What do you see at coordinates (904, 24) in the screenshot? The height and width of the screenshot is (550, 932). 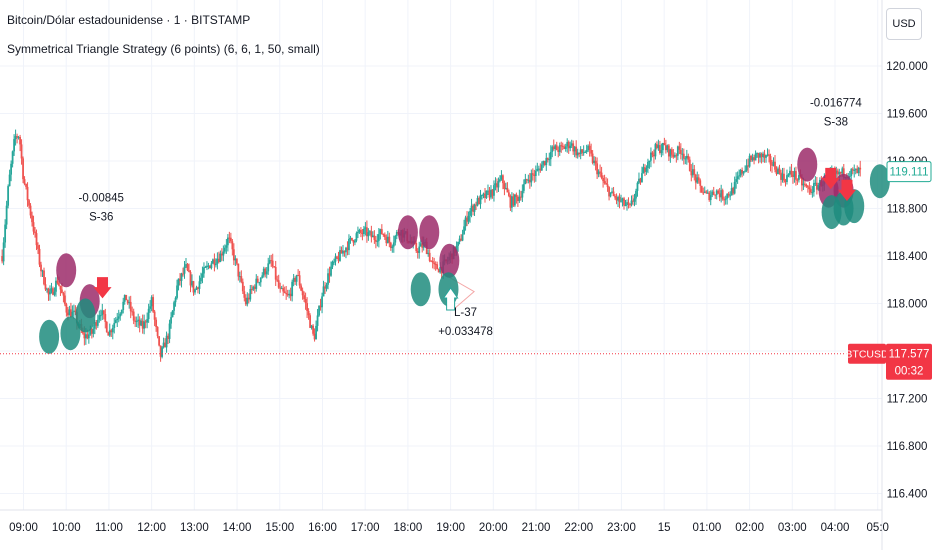 I see `currency-button: USD` at bounding box center [904, 24].